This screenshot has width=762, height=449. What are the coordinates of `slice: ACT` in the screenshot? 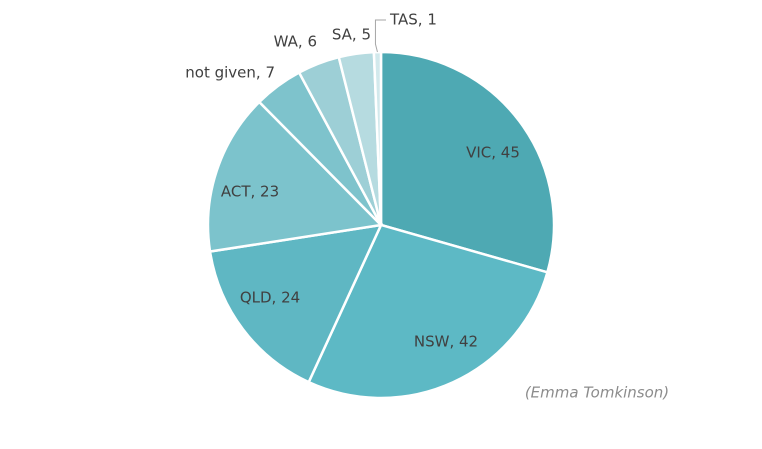 It's located at (295, 176).